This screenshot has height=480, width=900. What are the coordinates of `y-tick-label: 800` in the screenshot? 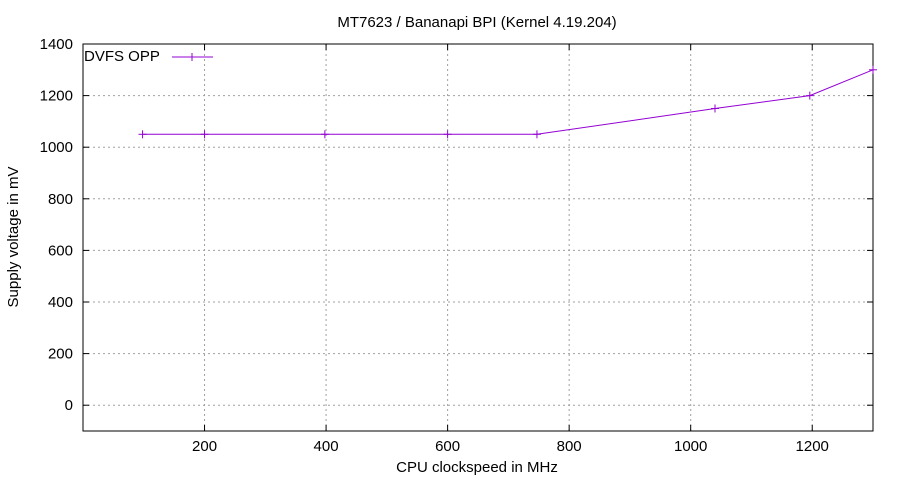 It's located at (60, 199).